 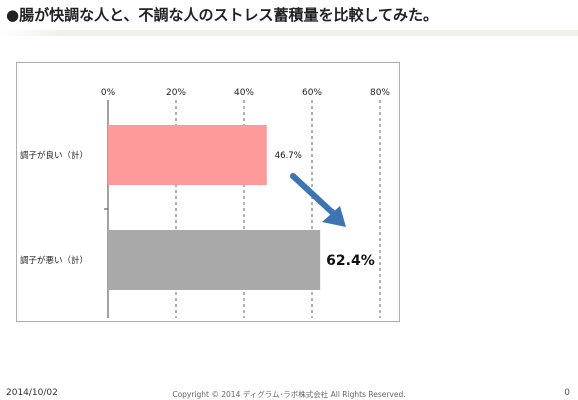 What do you see at coordinates (176, 93) in the screenshot?
I see `x-tick-label: 20%` at bounding box center [176, 93].